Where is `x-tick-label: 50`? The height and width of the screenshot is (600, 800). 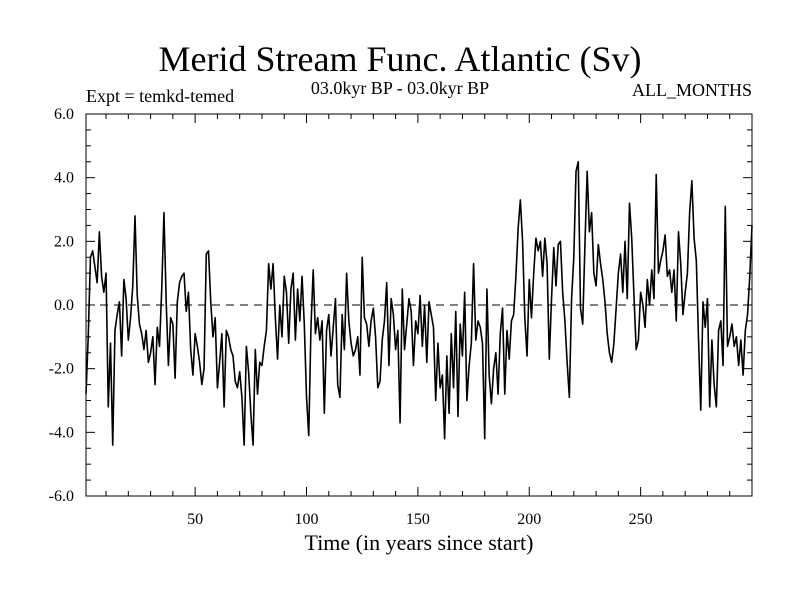 x-tick-label: 50 is located at coordinates (195, 519).